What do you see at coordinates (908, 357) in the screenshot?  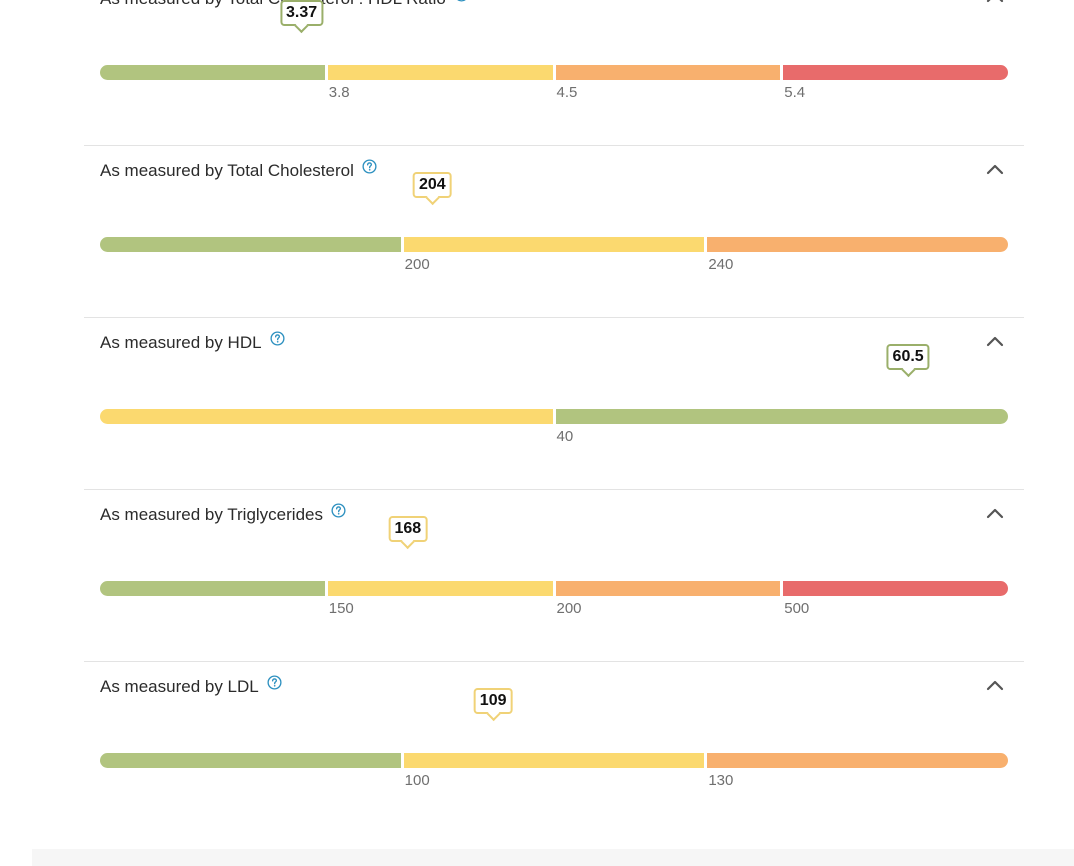 I see `value-badge: 60.5` at bounding box center [908, 357].